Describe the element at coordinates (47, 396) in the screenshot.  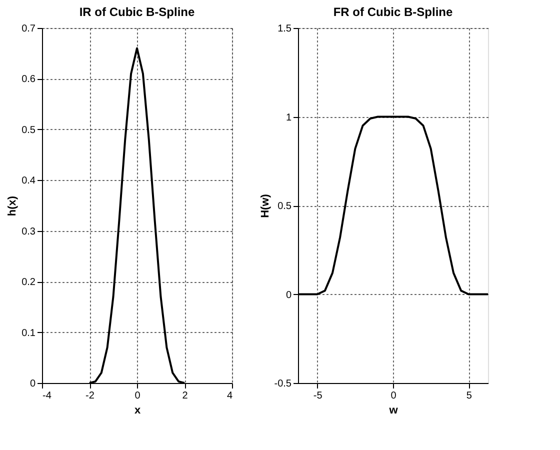
I see `x-tick-label: -4` at that location.